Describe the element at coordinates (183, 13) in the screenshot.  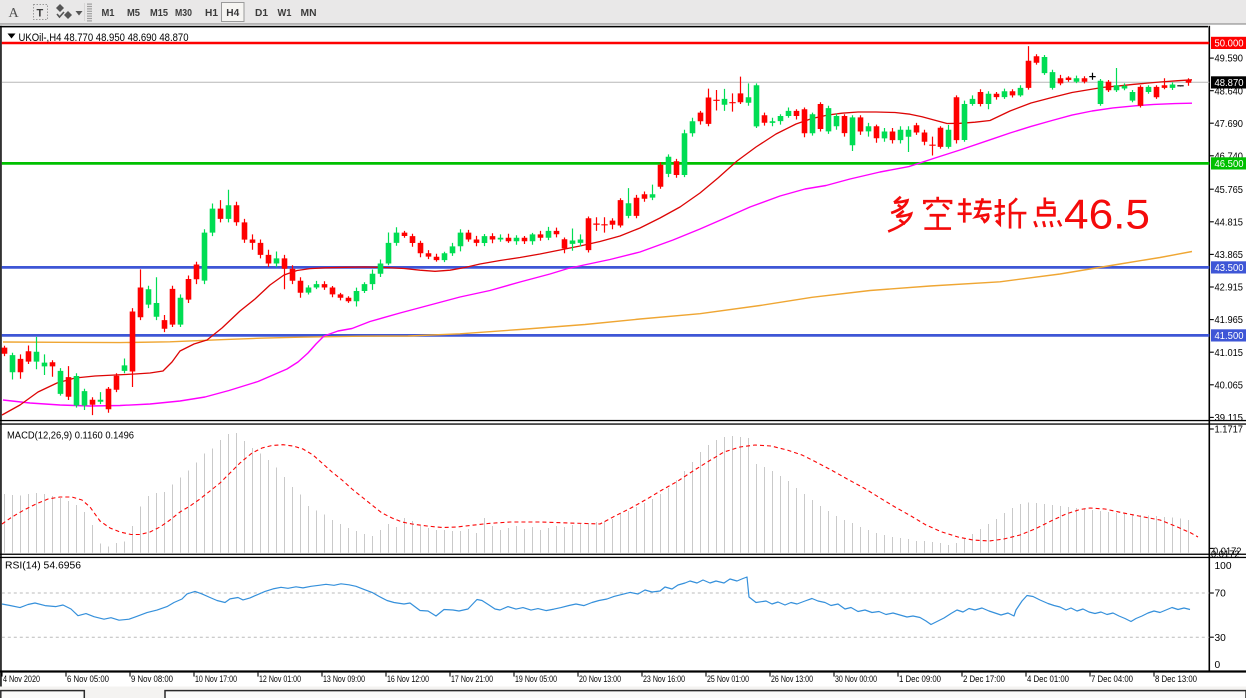
I see `svg-text: M30` at that location.